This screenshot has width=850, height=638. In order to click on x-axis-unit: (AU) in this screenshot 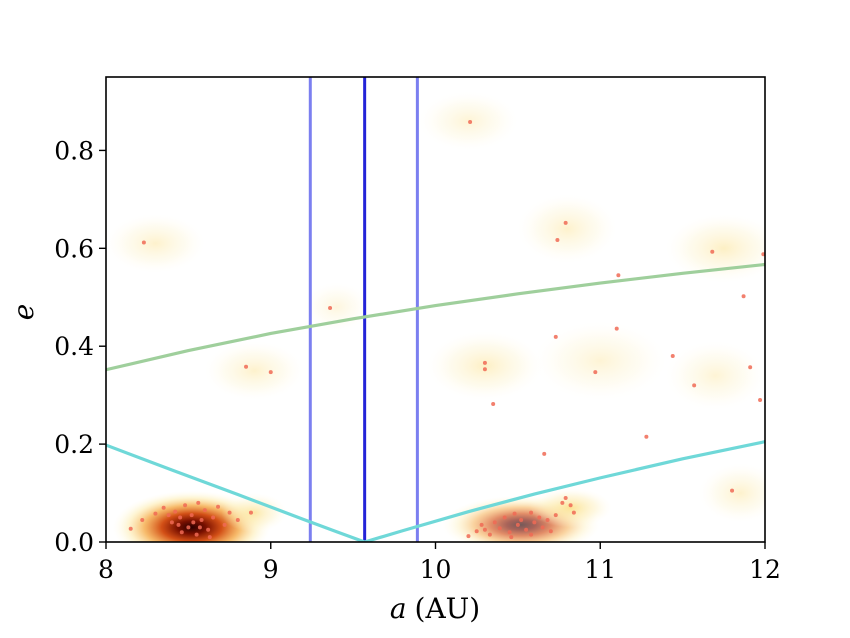, I will do `click(448, 608)`.